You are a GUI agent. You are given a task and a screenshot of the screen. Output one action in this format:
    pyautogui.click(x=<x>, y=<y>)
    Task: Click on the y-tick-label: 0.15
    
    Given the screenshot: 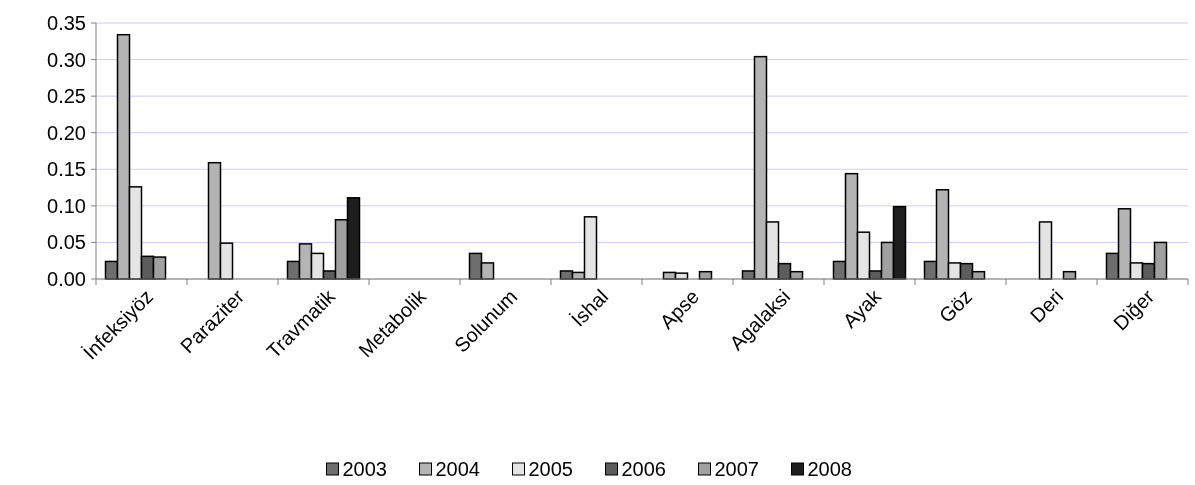 What is the action you would take?
    pyautogui.click(x=66, y=169)
    